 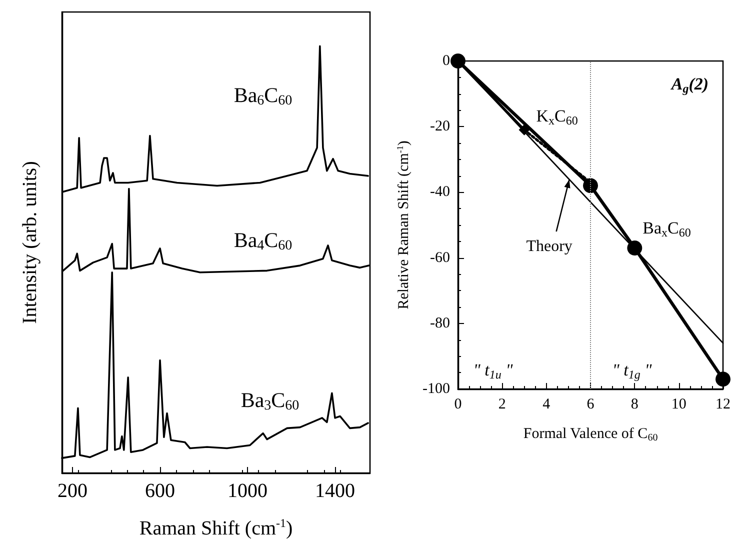 I want to click on x-tick-label: 200, so click(x=73, y=491).